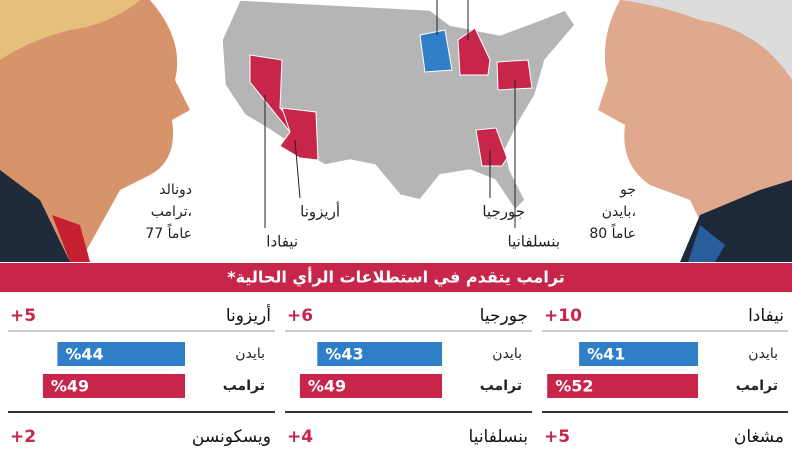 The image size is (792, 450). Describe the element at coordinates (344, 354) in the screenshot. I see `bar-label: %43` at that location.